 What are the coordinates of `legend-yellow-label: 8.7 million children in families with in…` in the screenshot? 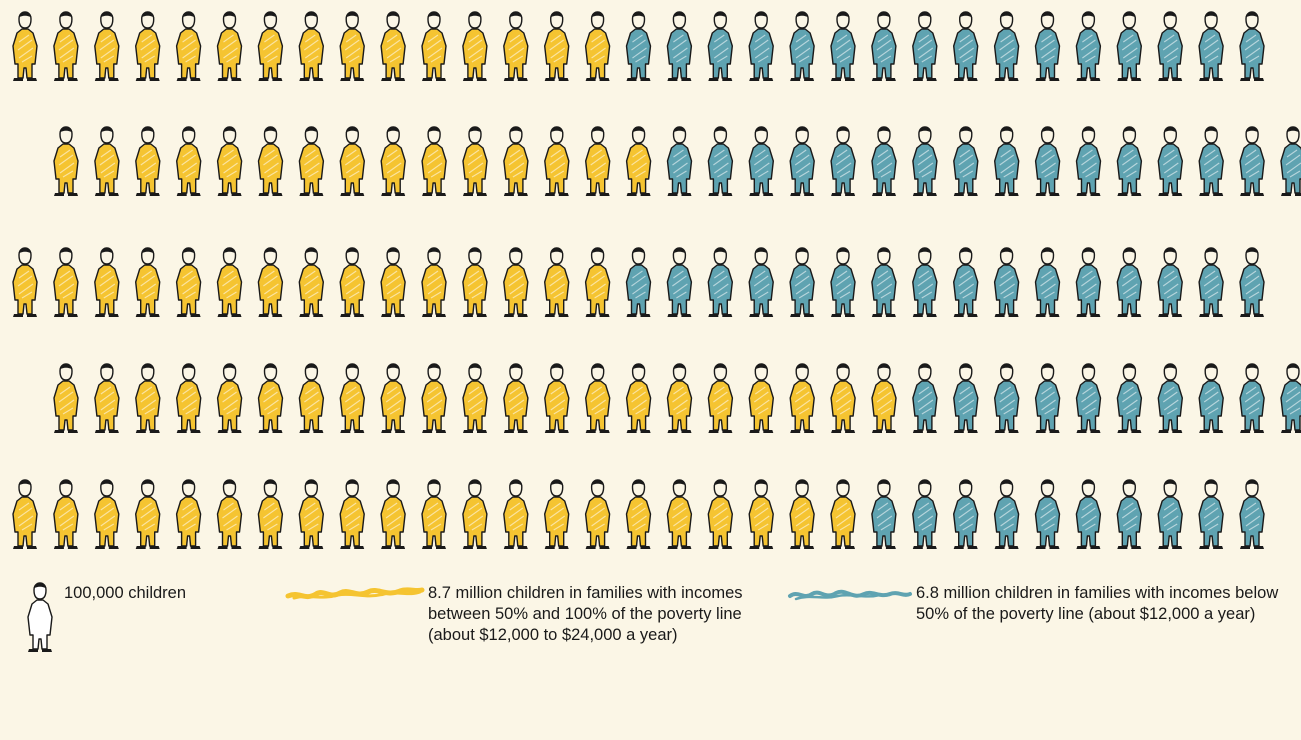 It's located at (585, 614).